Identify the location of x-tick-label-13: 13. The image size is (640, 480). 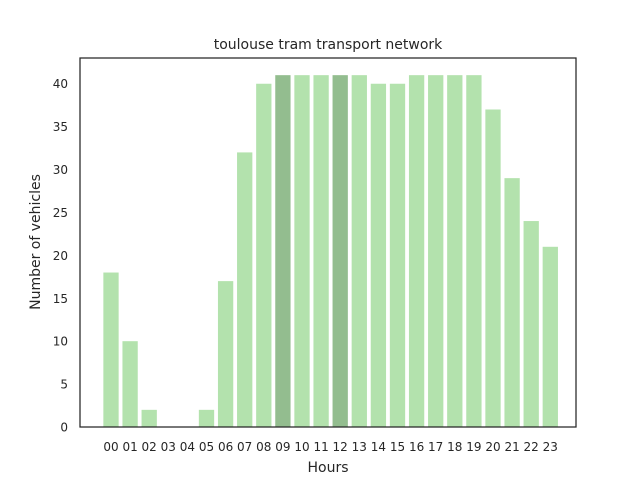
(359, 447).